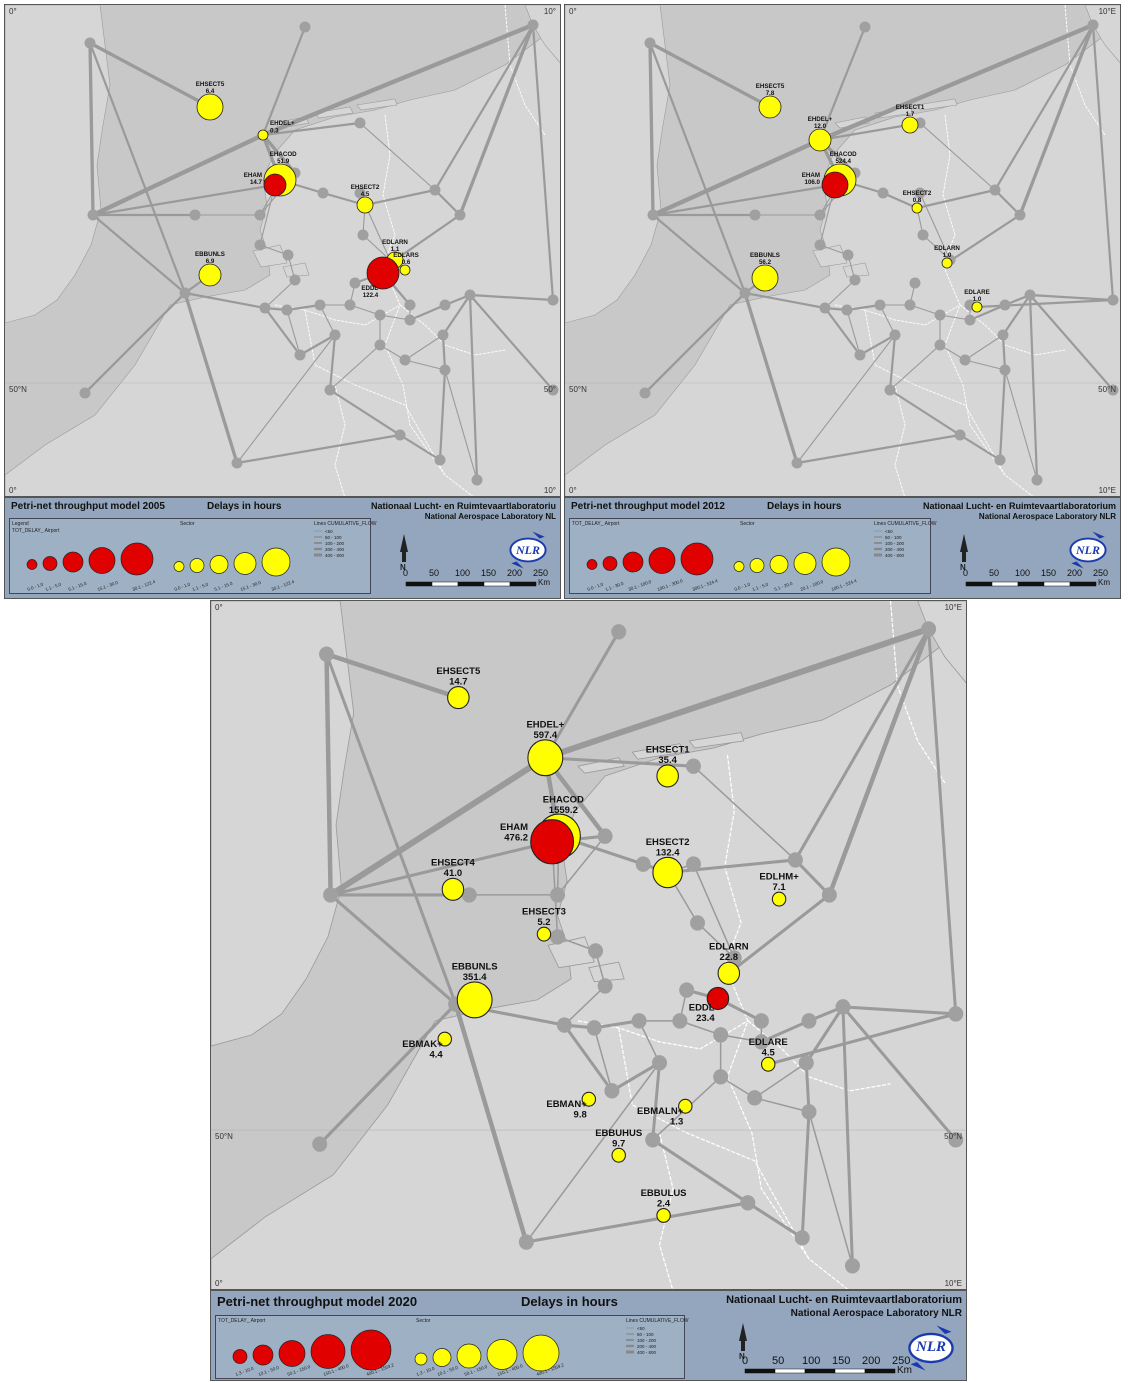 This screenshot has width=1128, height=1383. I want to click on node-name-label: EBBUNLS, so click(475, 966).